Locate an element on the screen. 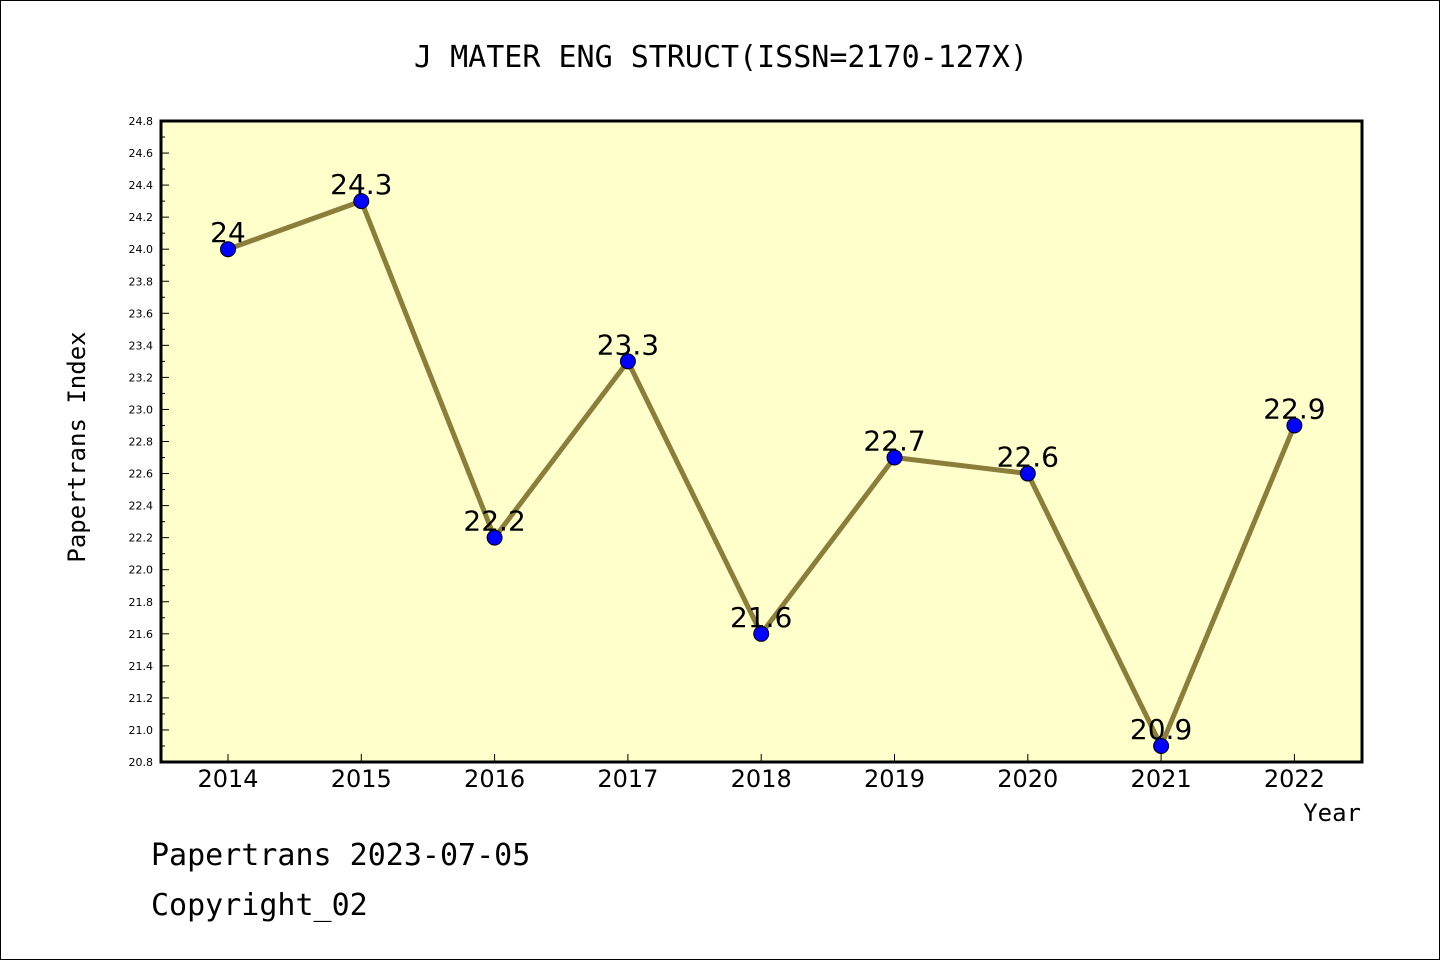  y-tick-label: 23.6 is located at coordinates (141, 313).